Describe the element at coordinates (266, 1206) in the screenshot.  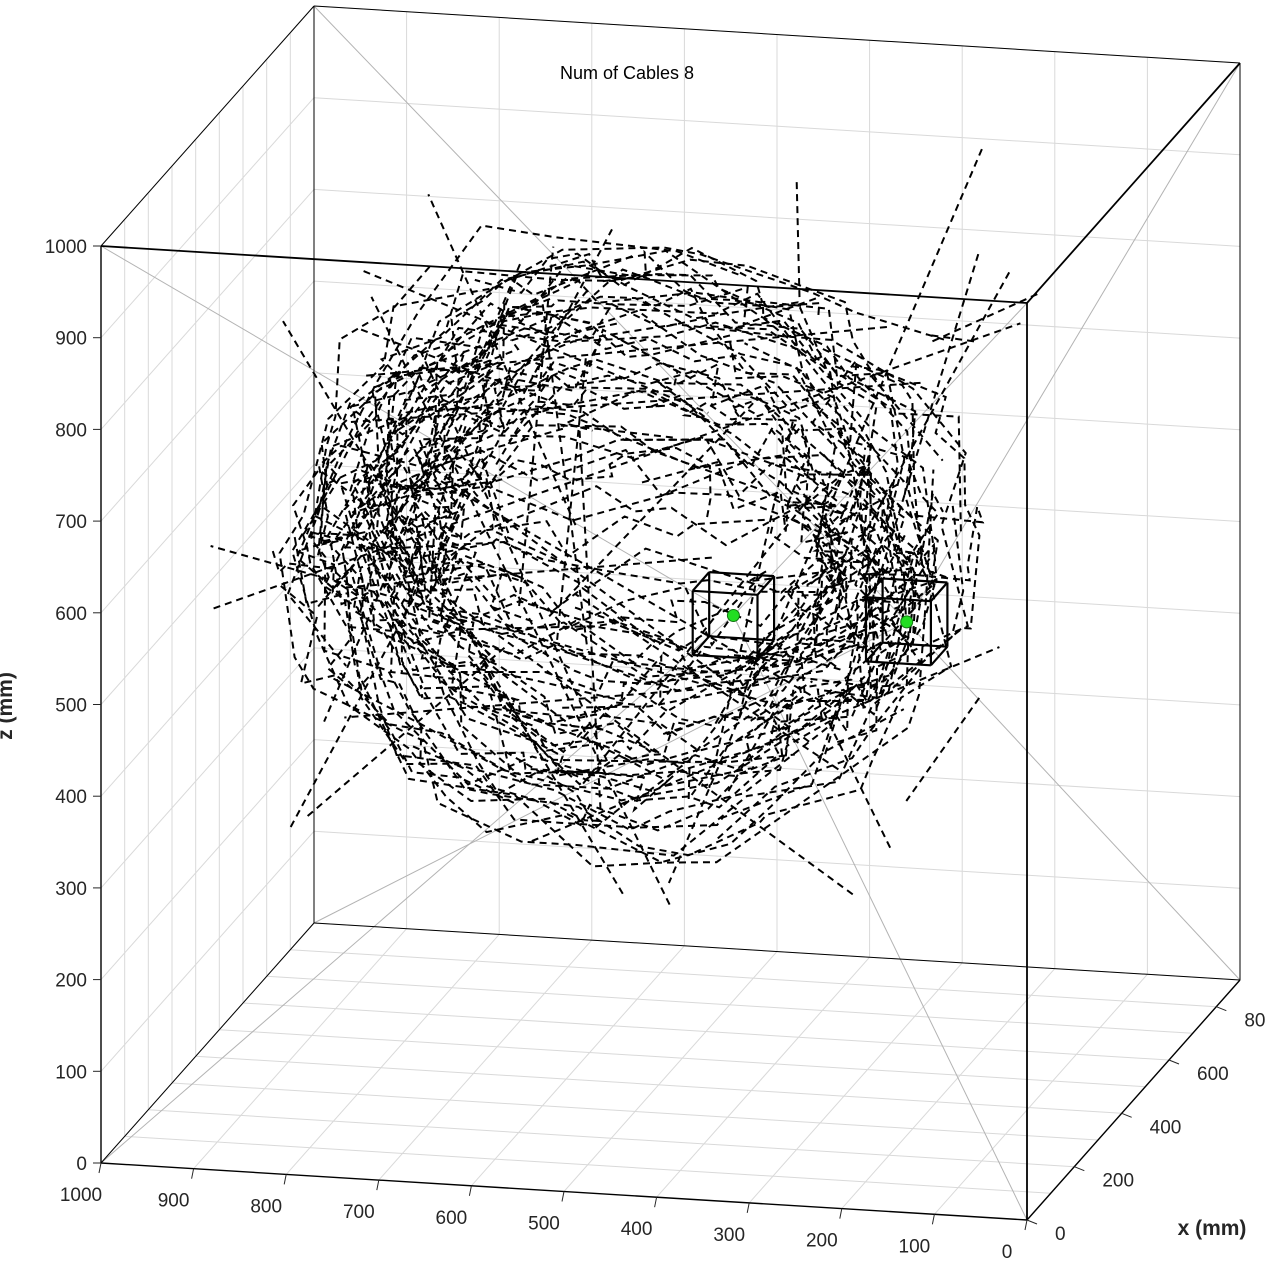
I see `y-tick-label: 800` at that location.